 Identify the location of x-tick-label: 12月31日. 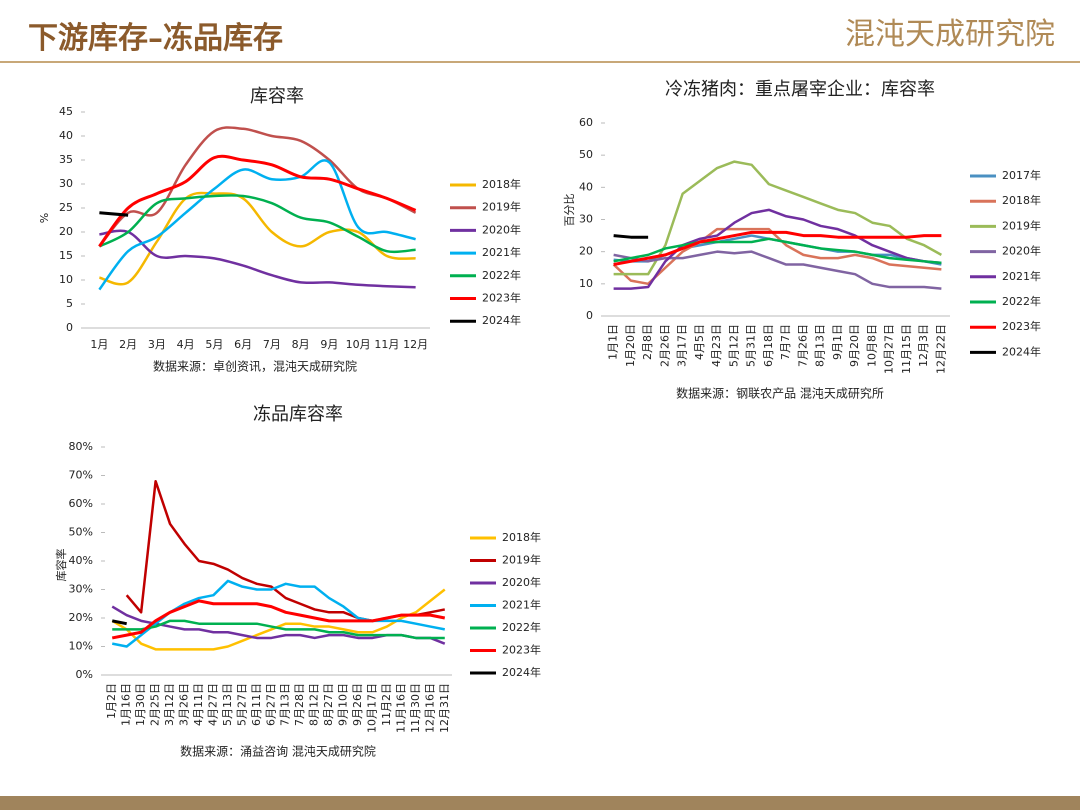
(444, 708).